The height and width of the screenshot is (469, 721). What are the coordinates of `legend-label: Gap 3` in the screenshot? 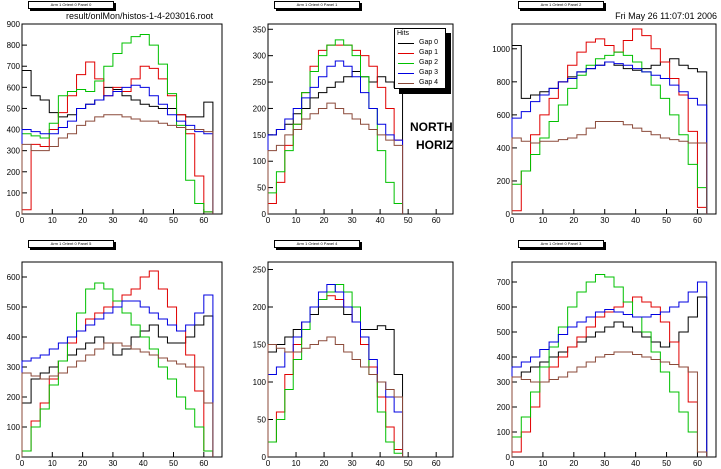 It's located at (429, 72).